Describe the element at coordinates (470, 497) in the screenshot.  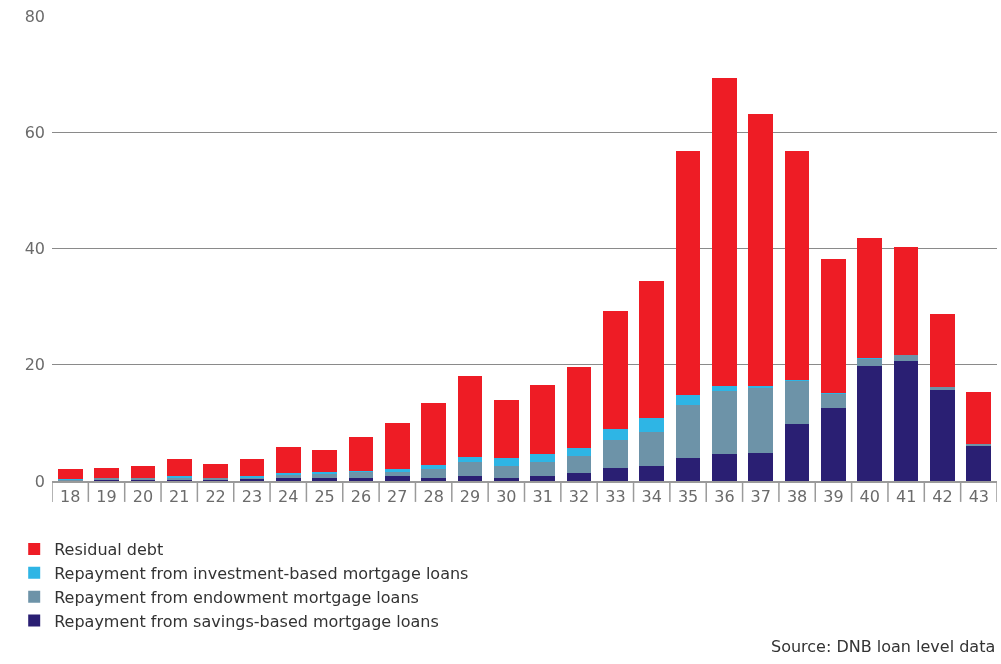
I see `x-tick-label: 29` at that location.